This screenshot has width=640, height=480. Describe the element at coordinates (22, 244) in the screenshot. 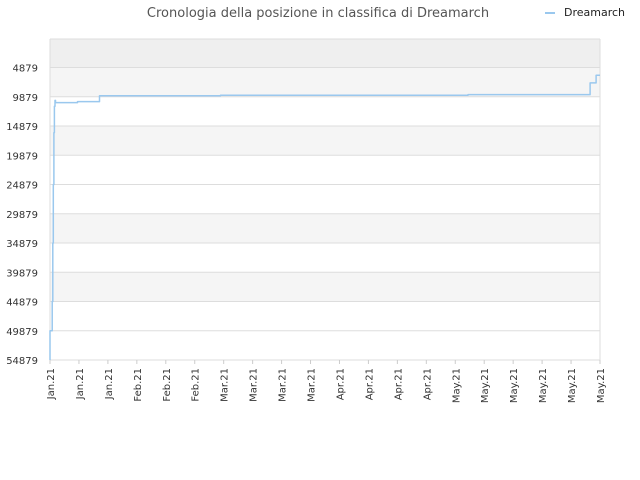

I see `y-tick-label: 34879` at that location.